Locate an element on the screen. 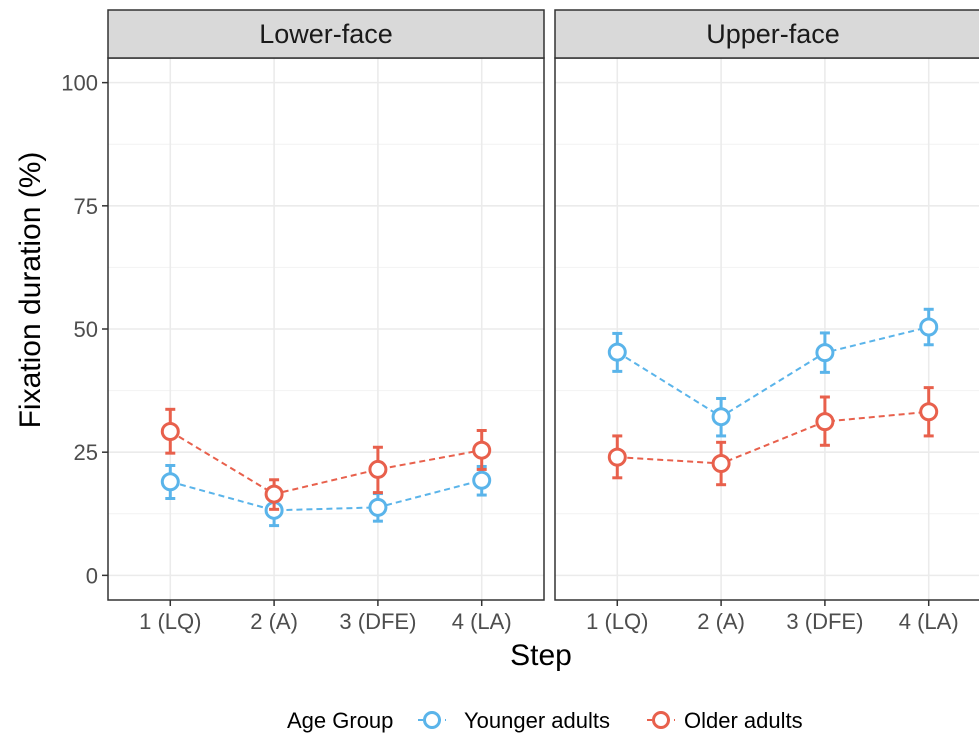 The width and height of the screenshot is (979, 740). facet-label-lower-face: Lower-face is located at coordinates (326, 34).